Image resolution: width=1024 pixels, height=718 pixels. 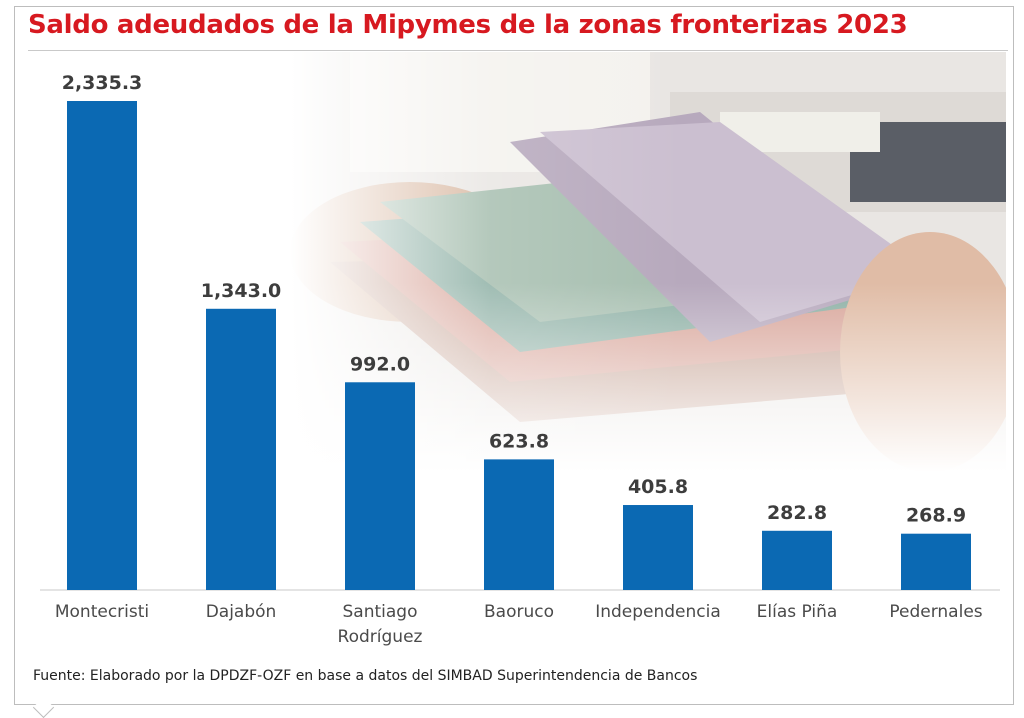 I want to click on value-label-2: 992.0, so click(x=380, y=364).